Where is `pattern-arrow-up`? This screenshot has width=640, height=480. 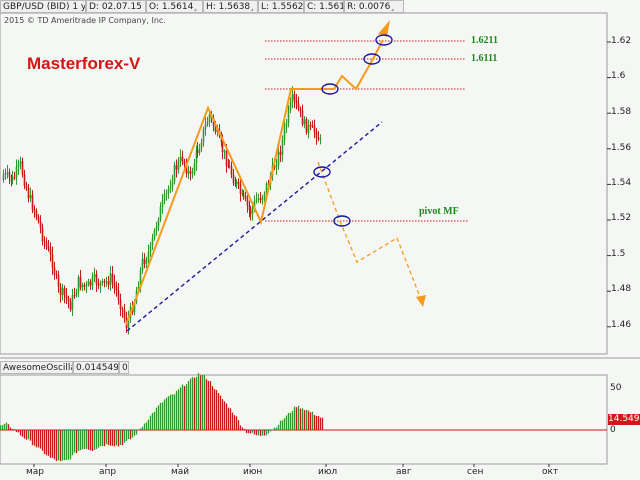 pattern-arrow-up is located at coordinates (384, 28).